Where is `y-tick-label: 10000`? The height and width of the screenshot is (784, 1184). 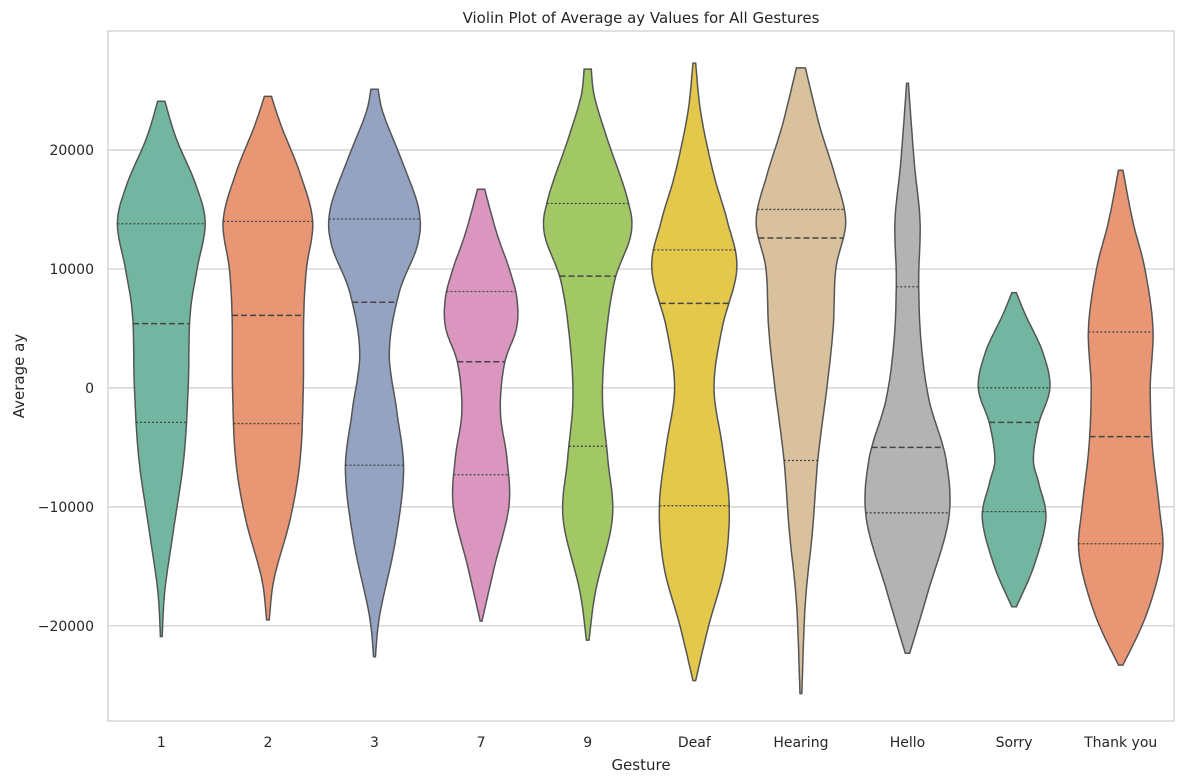 y-tick-label: 10000 is located at coordinates (71, 270).